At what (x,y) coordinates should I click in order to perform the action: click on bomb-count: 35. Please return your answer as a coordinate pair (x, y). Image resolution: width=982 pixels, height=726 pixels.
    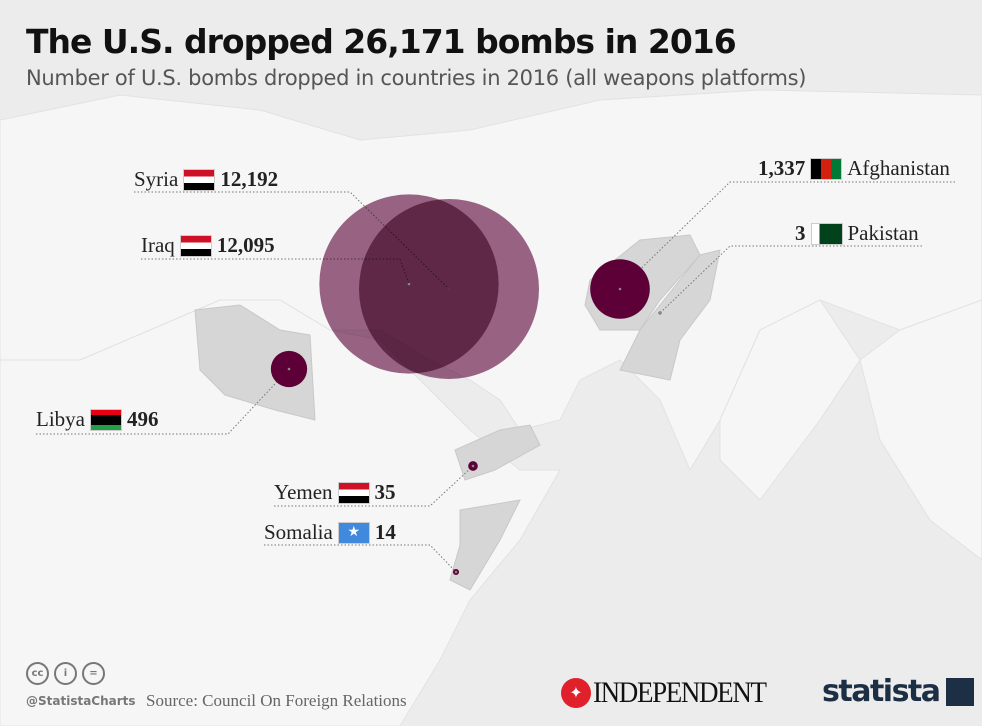
    Looking at the image, I should click on (385, 492).